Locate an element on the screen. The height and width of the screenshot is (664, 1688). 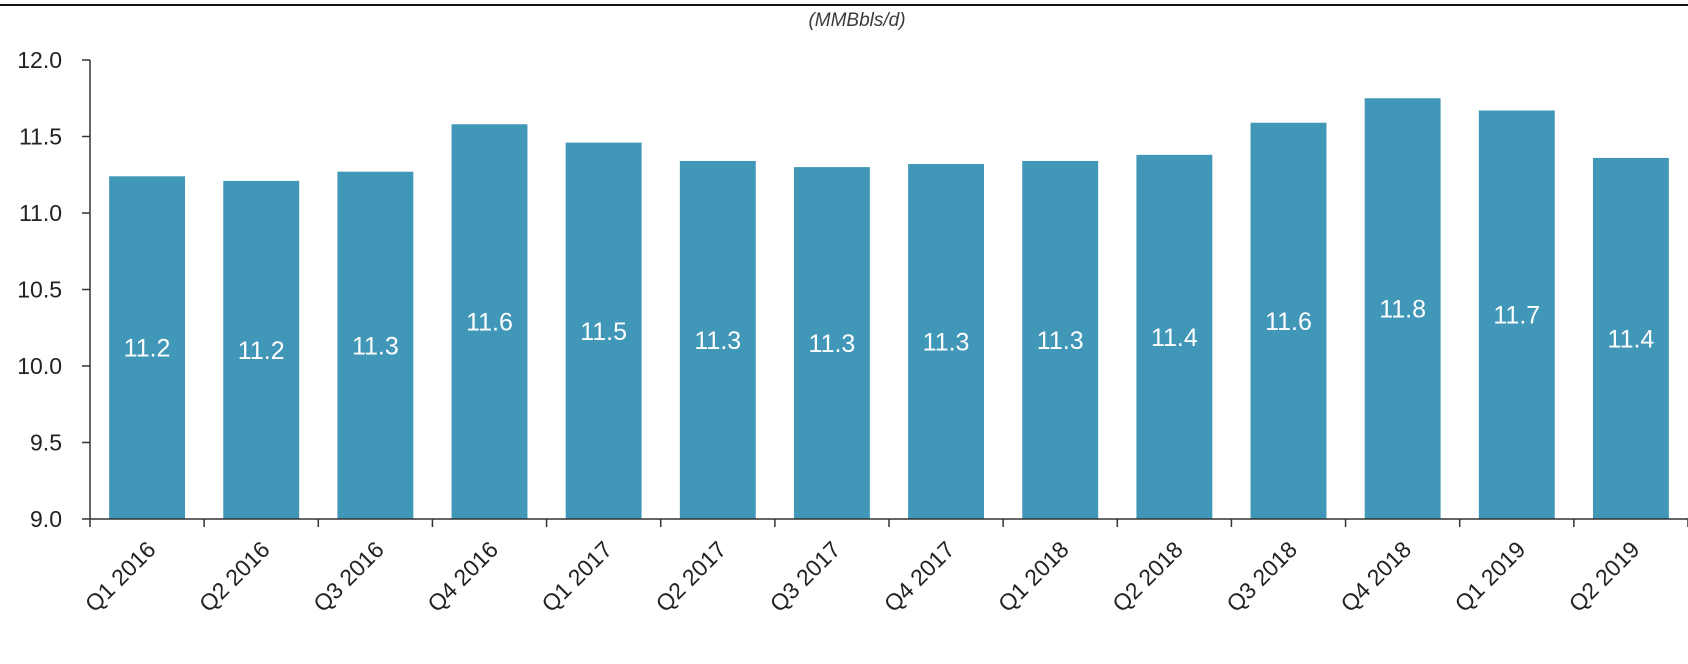
y-axis: 9.0 9.5 10.0 10.5 11.0 11.5 12.0 is located at coordinates (54, 289).